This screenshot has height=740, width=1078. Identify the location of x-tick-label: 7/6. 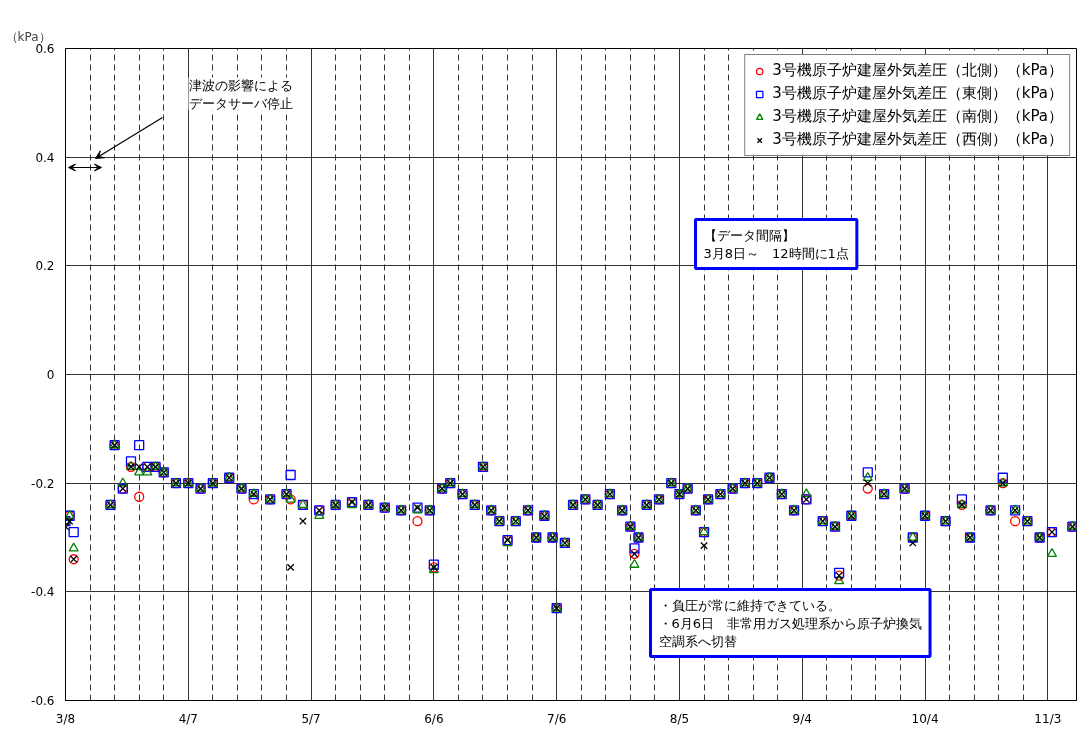
(557, 718).